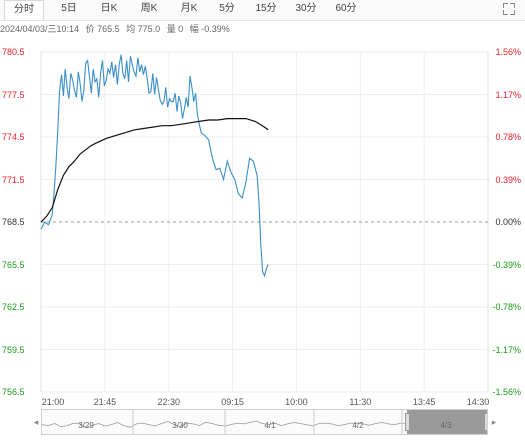  Describe the element at coordinates (189, 8) in the screenshot. I see `tab-4: 月K` at that location.